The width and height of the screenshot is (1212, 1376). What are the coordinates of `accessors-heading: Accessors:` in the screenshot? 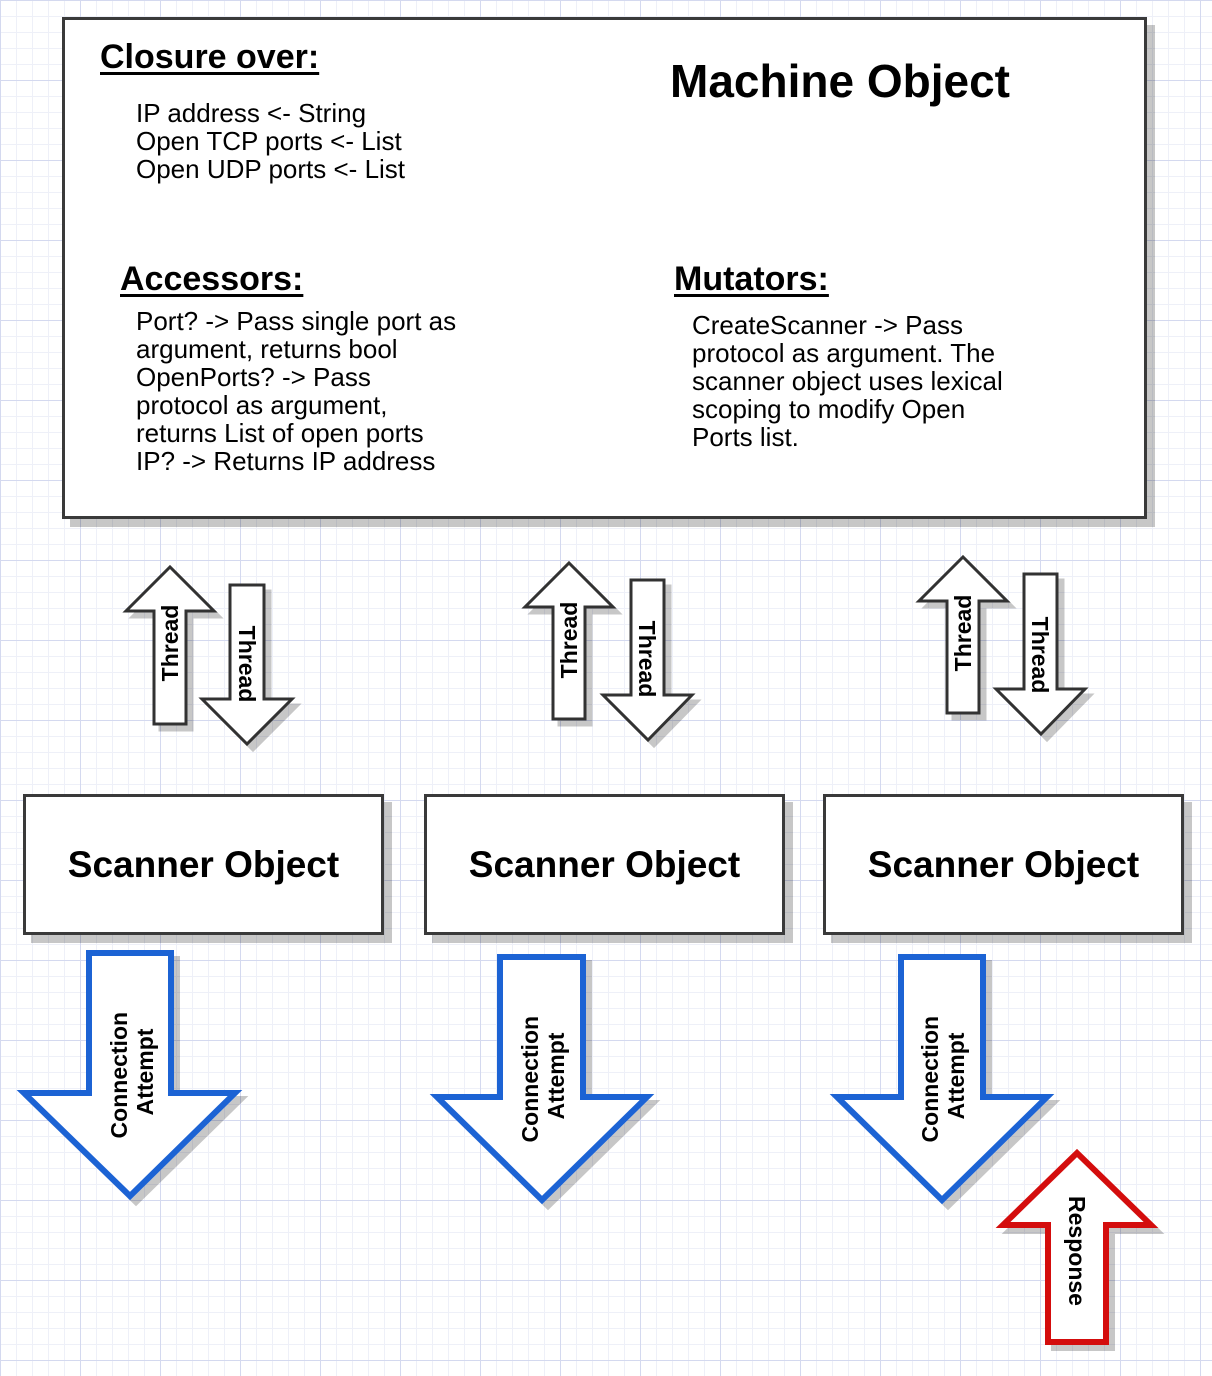 It's located at (212, 279).